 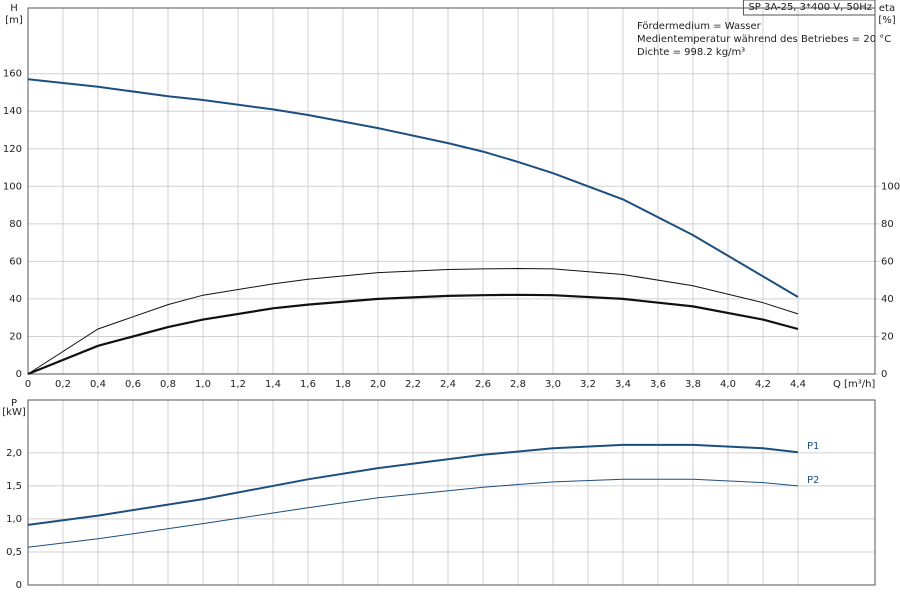 I want to click on y-tick-label: 120, so click(x=12, y=149).